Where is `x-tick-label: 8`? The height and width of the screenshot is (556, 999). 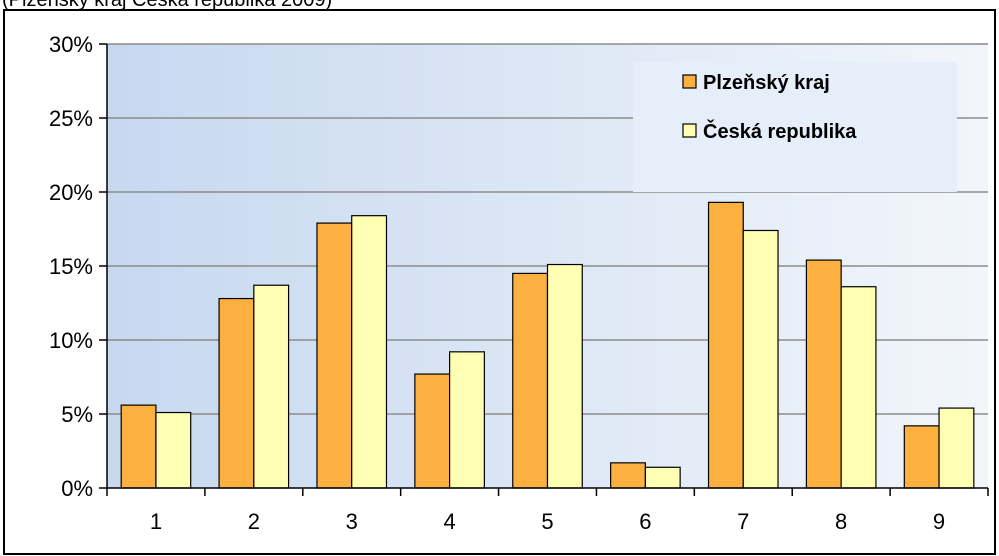
x-tick-label: 8 is located at coordinates (841, 521).